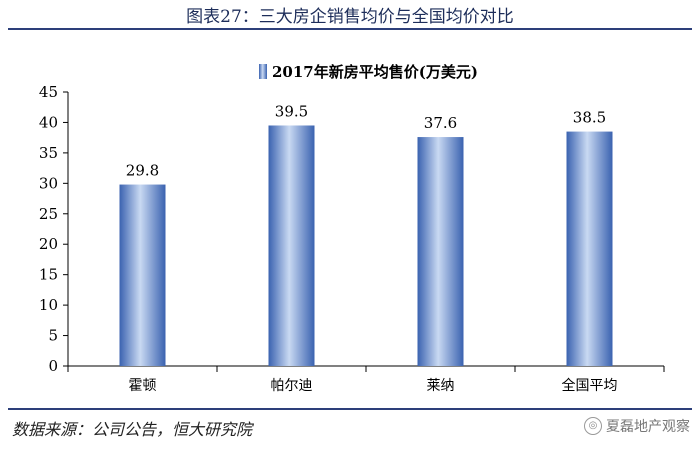 The width and height of the screenshot is (700, 454). Describe the element at coordinates (48, 122) in the screenshot. I see `y-tick-label: 40` at that location.